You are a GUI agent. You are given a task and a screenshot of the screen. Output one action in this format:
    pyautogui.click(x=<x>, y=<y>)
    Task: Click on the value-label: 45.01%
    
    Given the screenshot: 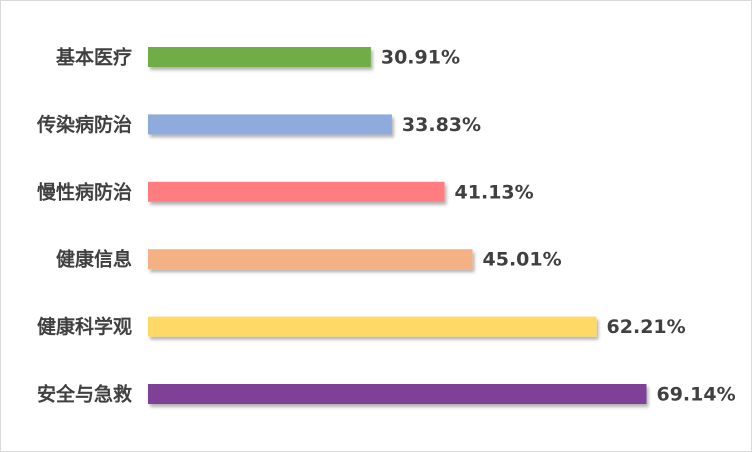 What is the action you would take?
    pyautogui.click(x=522, y=260)
    